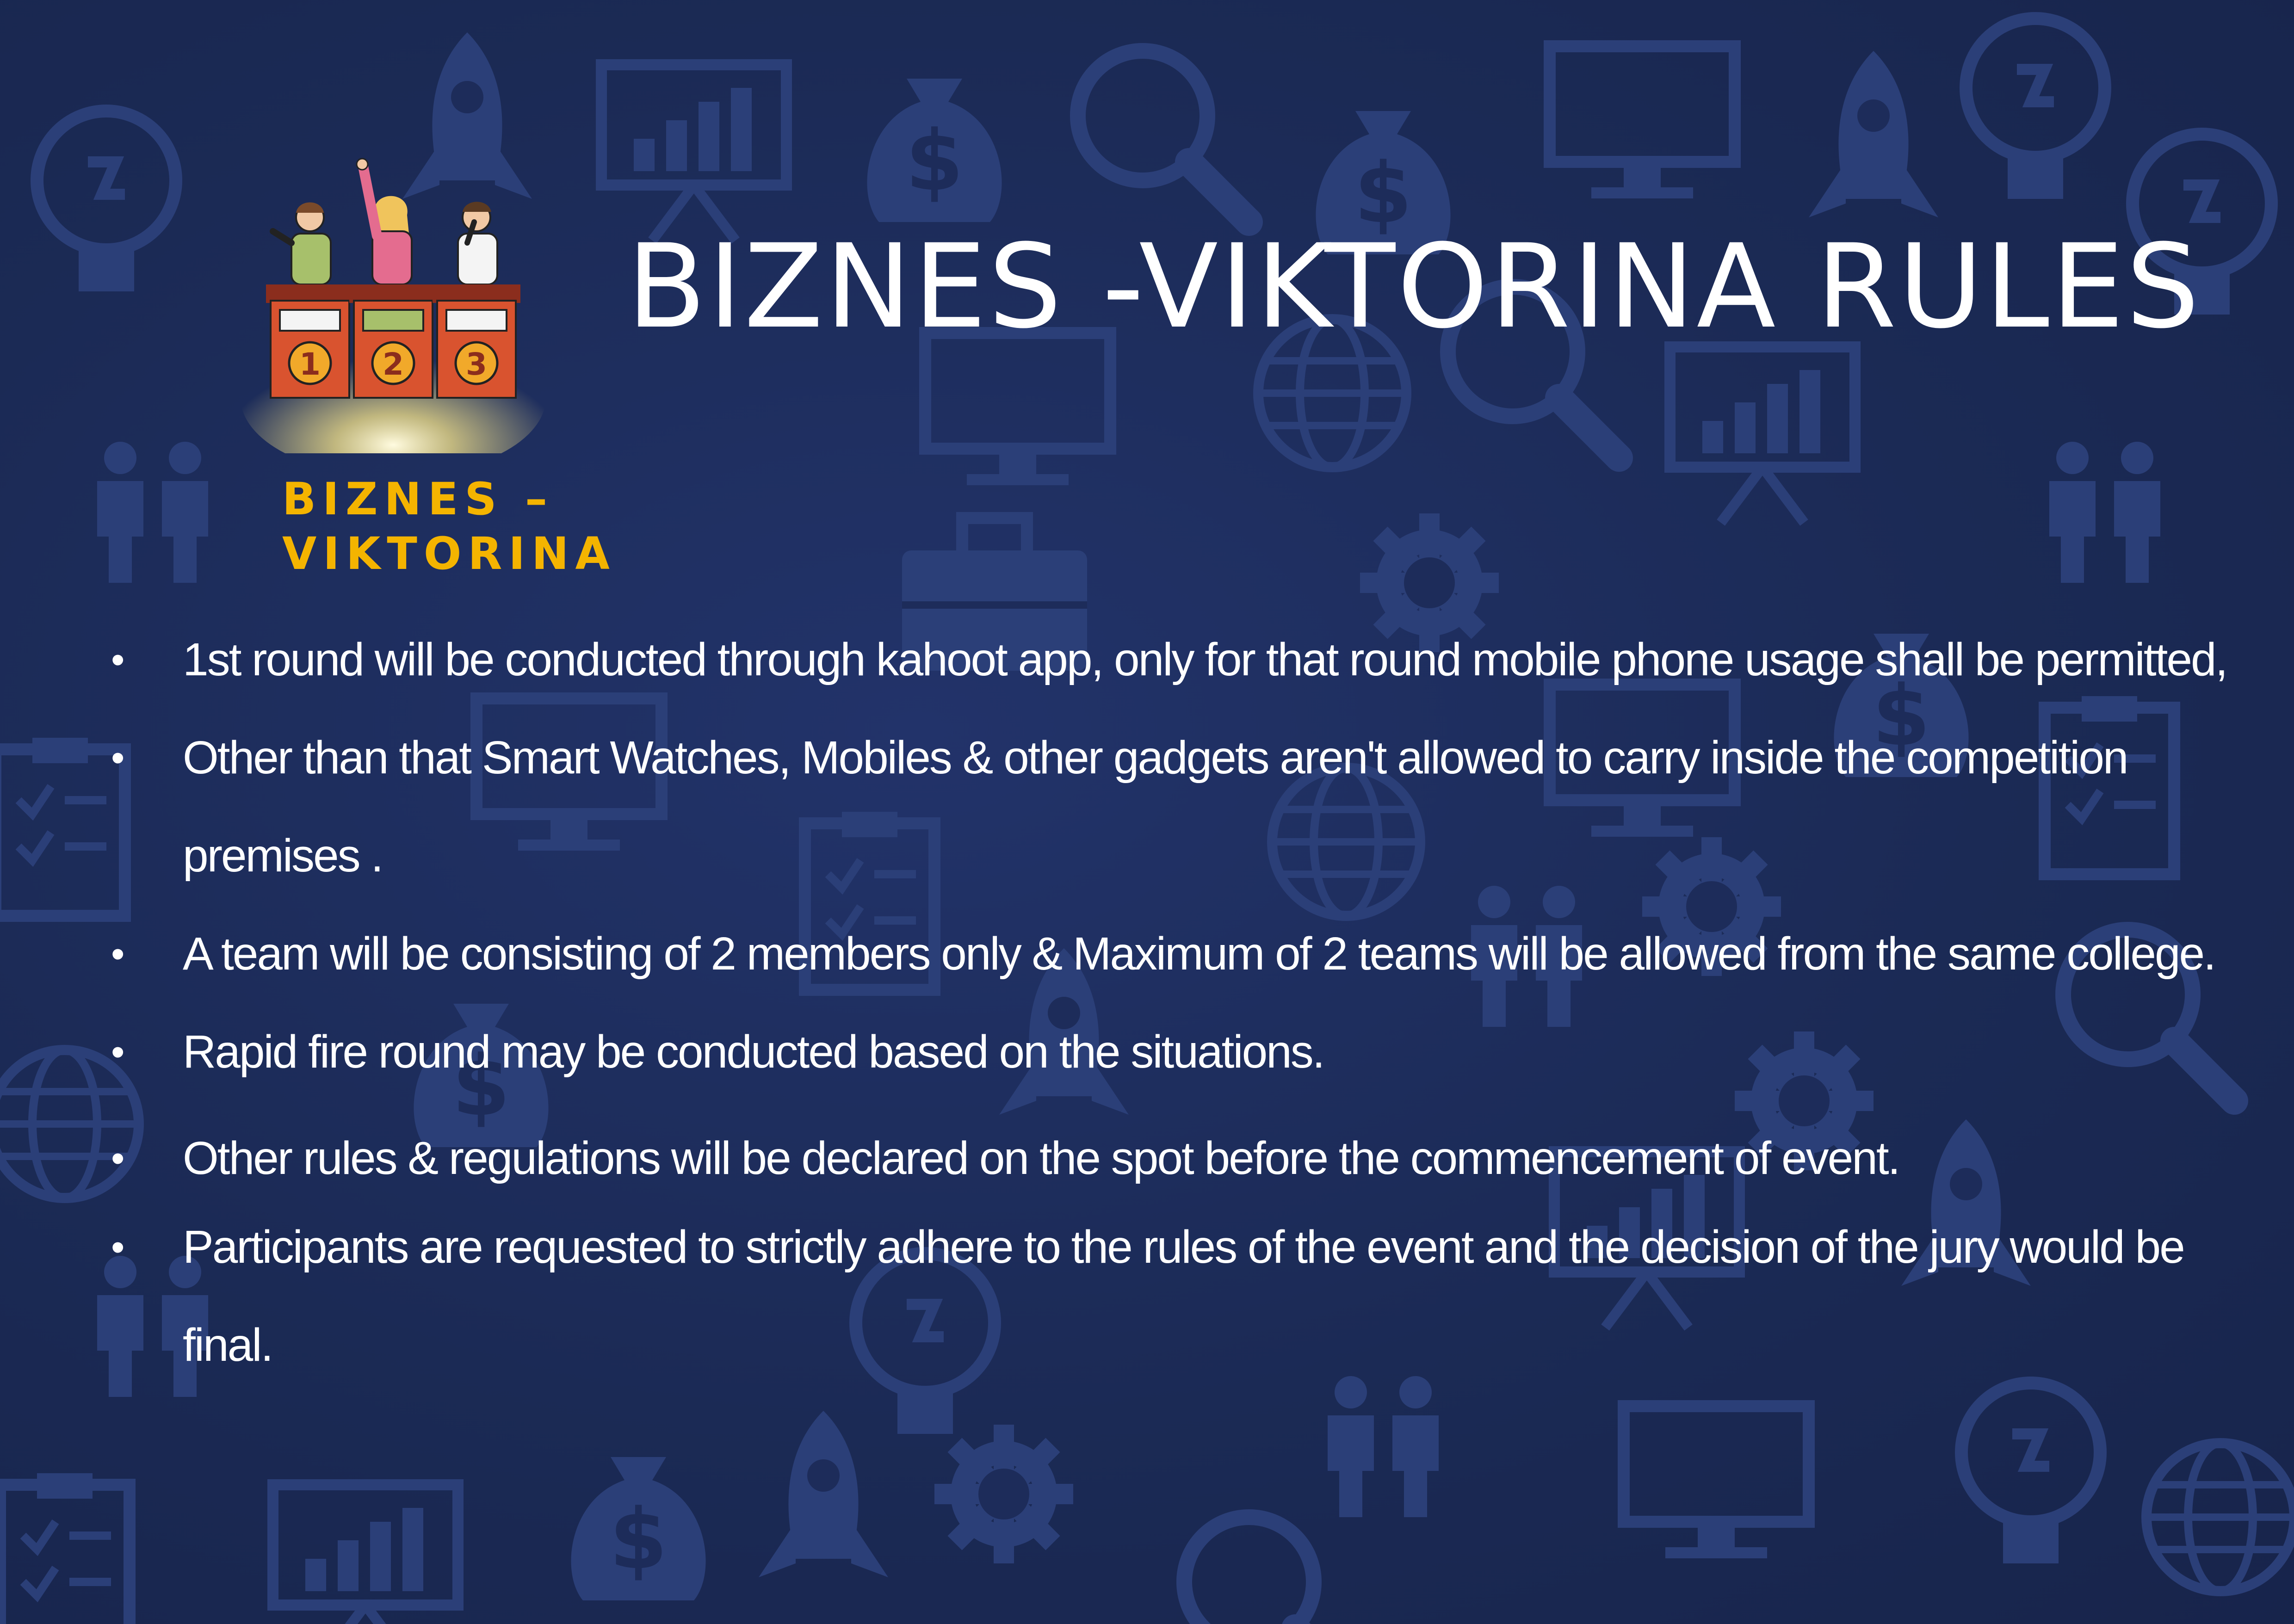 The width and height of the screenshot is (2294, 1624). Describe the element at coordinates (418, 499) in the screenshot. I see `logo-text-line-1: BIZNES –` at that location.